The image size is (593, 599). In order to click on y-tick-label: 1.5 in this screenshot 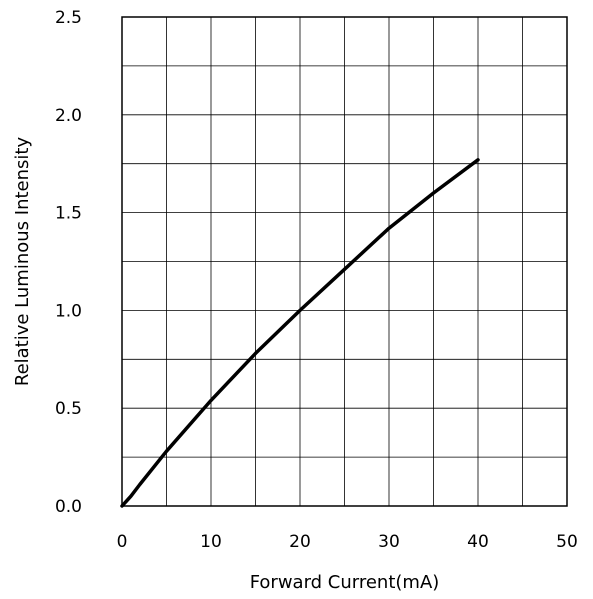, I will do `click(68, 214)`.